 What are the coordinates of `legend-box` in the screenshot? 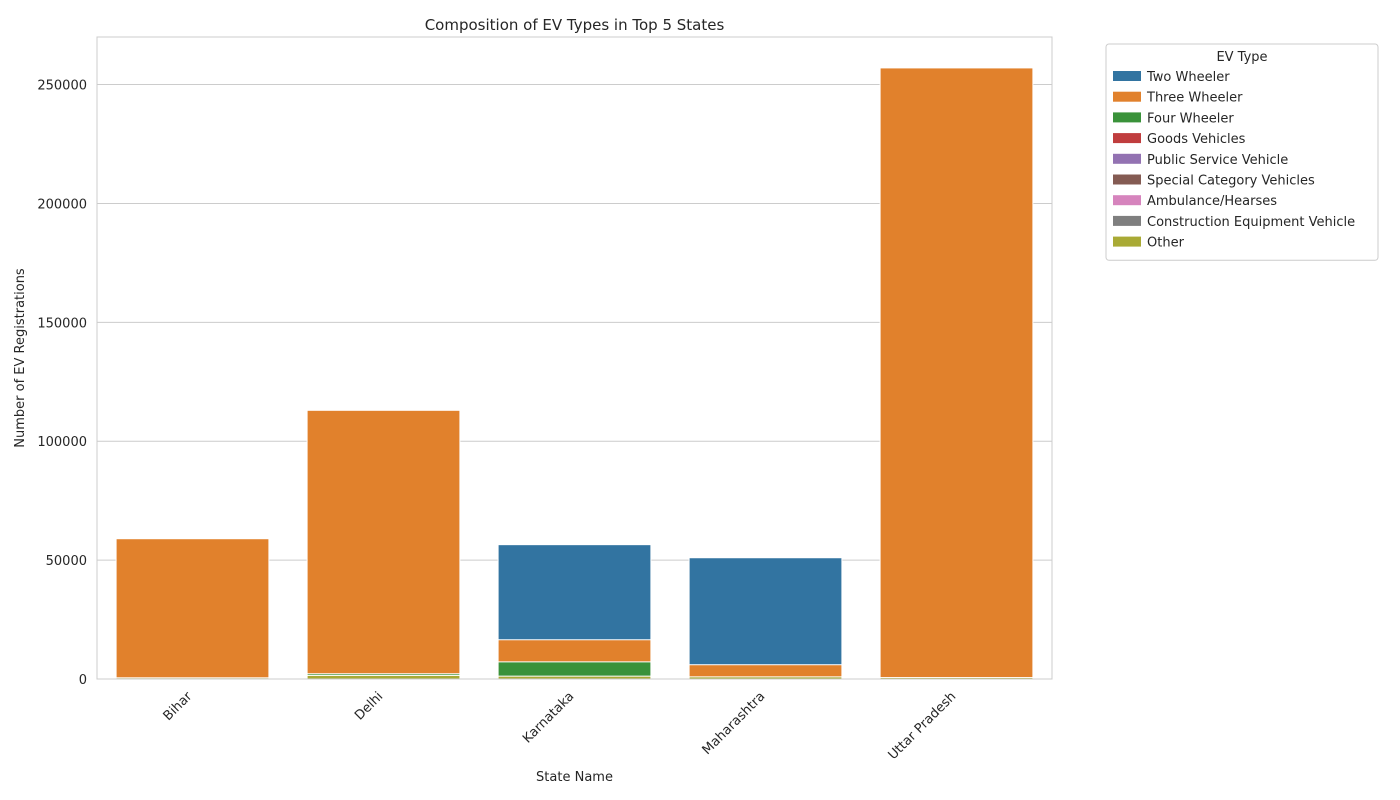 It's located at (1242, 152).